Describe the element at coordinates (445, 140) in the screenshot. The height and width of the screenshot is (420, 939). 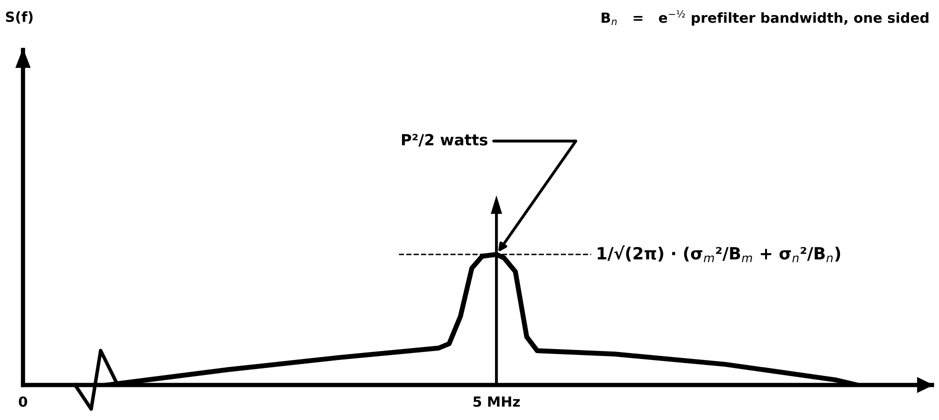
I see `annotation: P²/2 watts` at that location.